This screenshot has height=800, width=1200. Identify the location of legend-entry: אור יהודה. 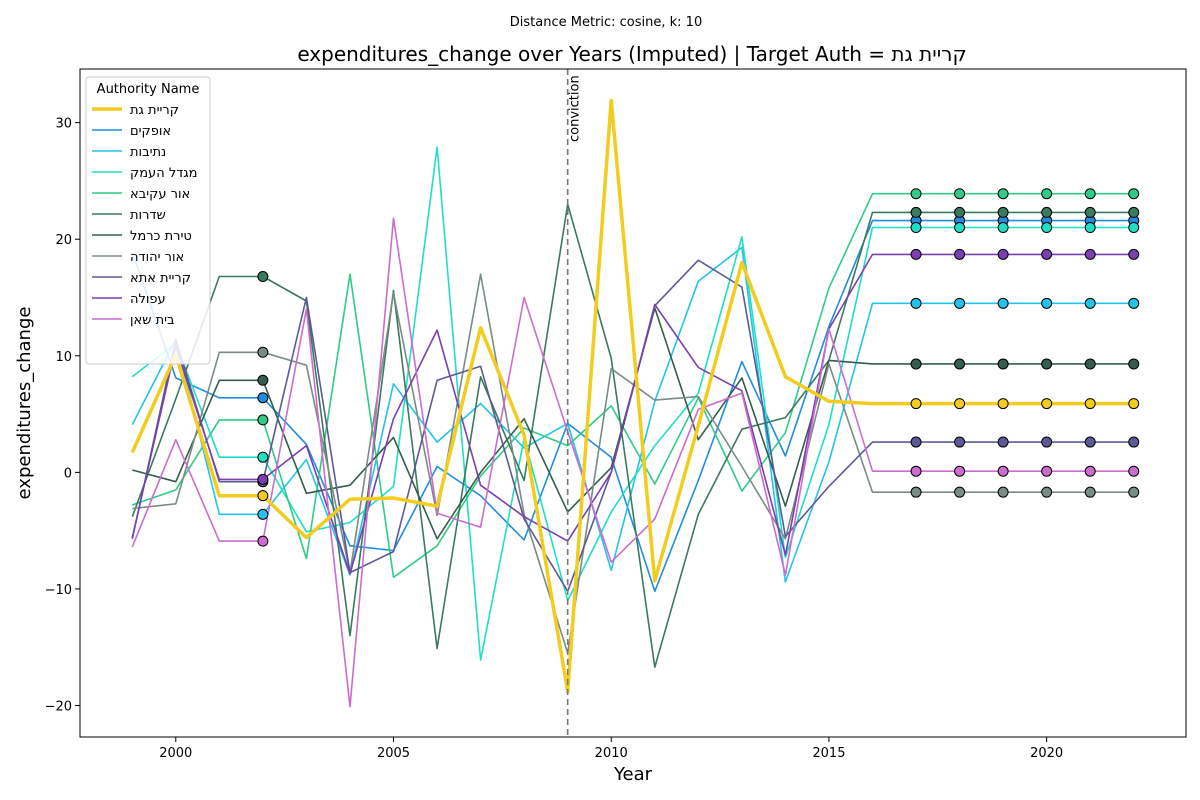
(157, 257).